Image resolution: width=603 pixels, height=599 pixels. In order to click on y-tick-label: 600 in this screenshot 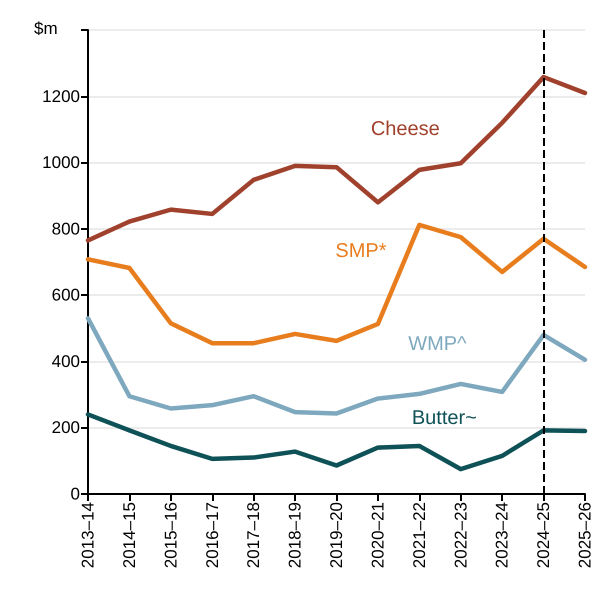, I will do `click(66, 295)`.